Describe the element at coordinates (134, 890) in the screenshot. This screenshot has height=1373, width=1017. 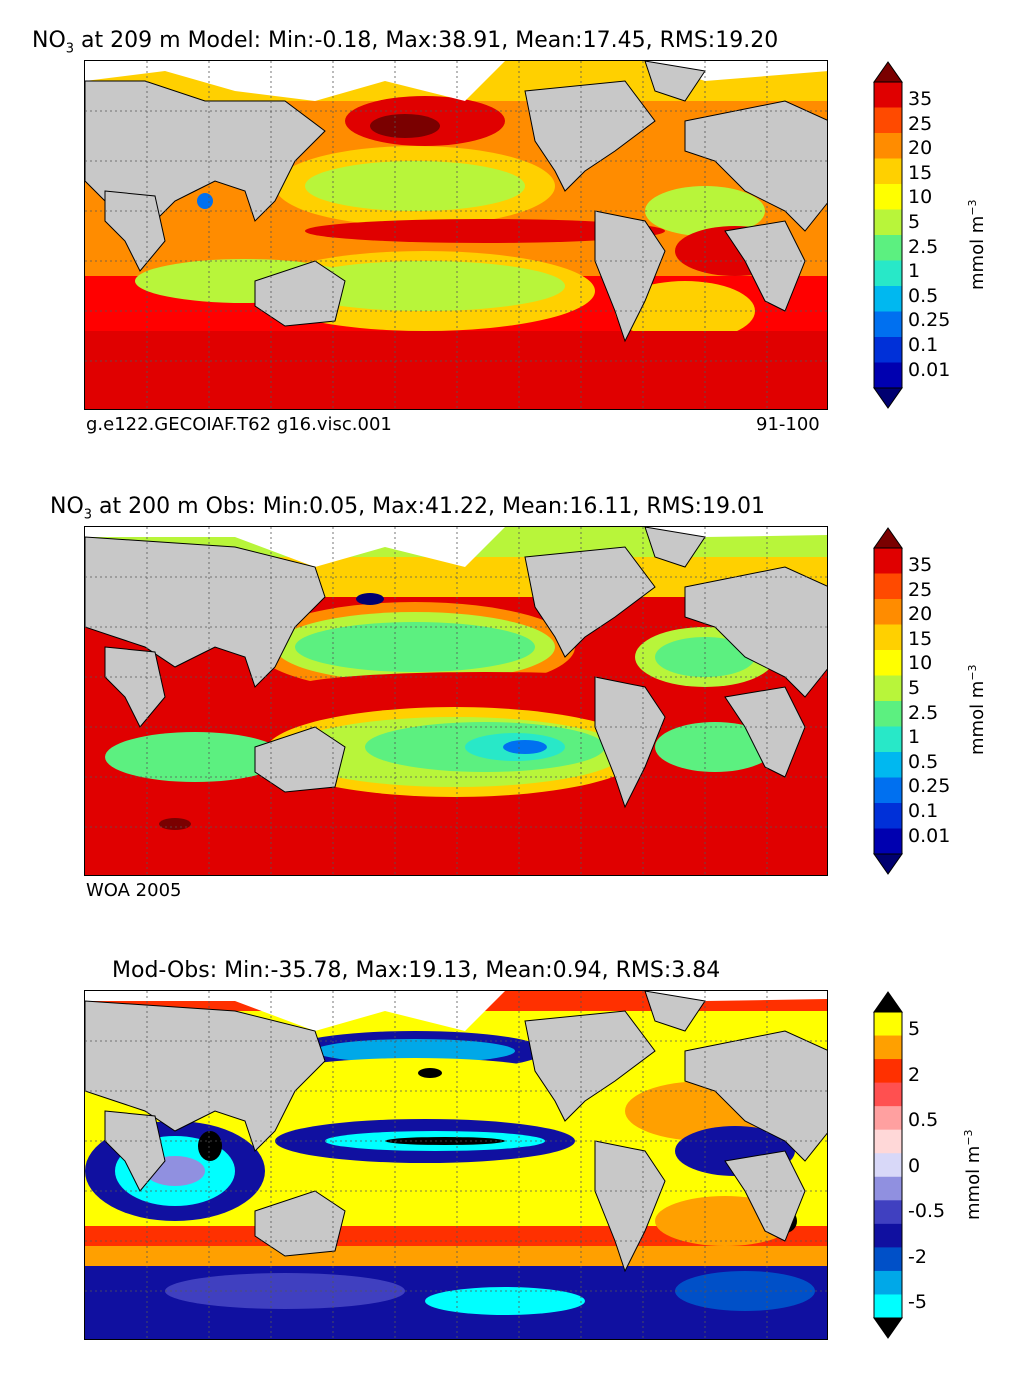
I see `panel2-caption-left: WOA 2005` at that location.